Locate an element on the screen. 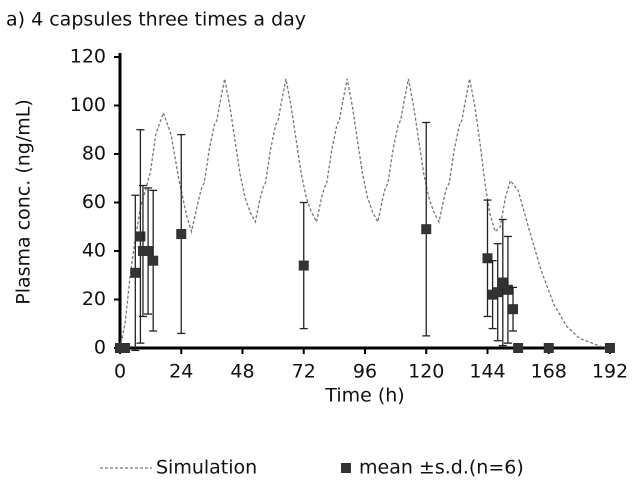 The width and height of the screenshot is (634, 492). y-axis-label: Plasma conc. (ng/mL) is located at coordinates (24, 202).